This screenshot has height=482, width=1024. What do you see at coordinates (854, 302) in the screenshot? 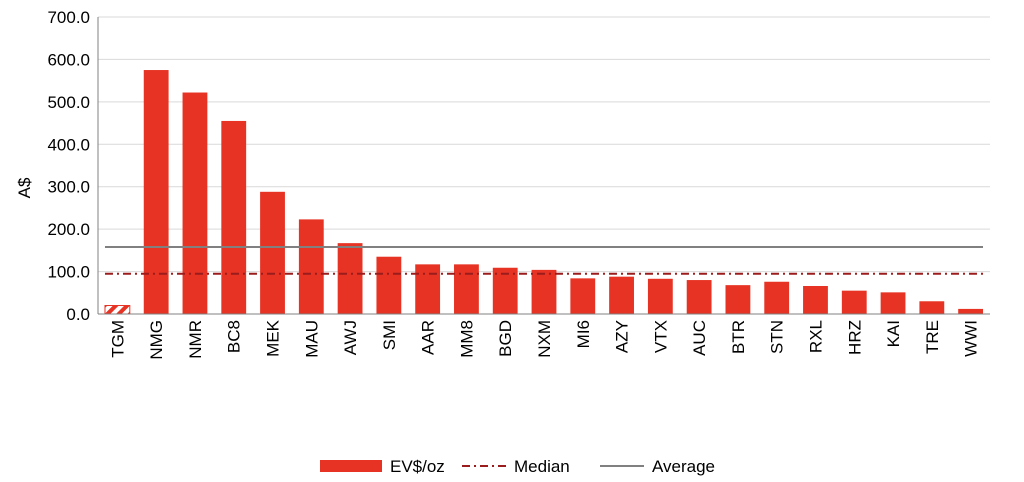
I see `bar-hrz` at bounding box center [854, 302].